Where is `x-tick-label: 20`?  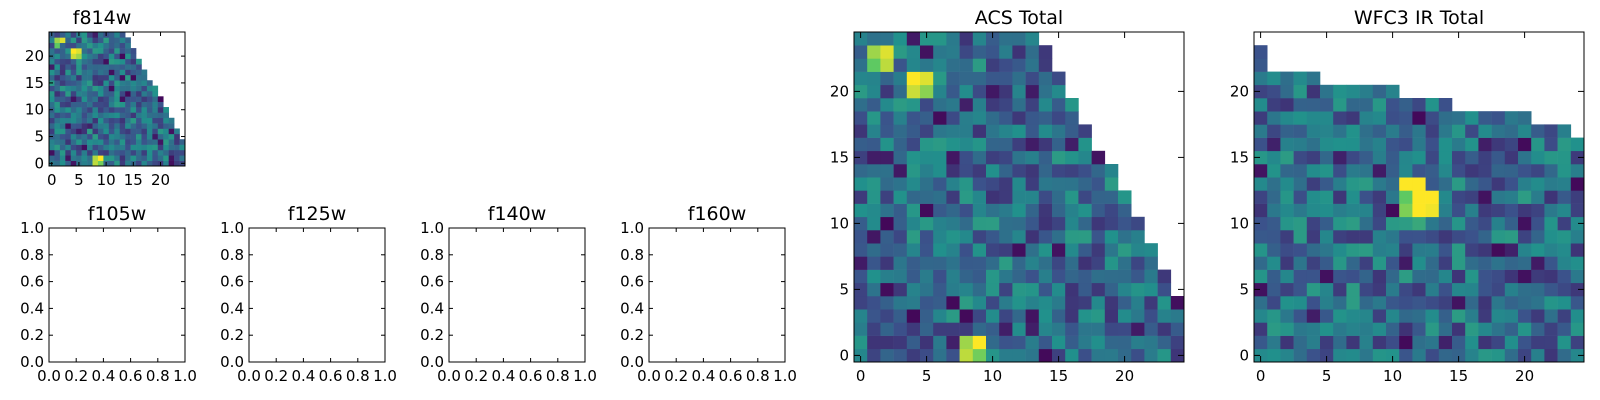 x-tick-label: 20 is located at coordinates (160, 180).